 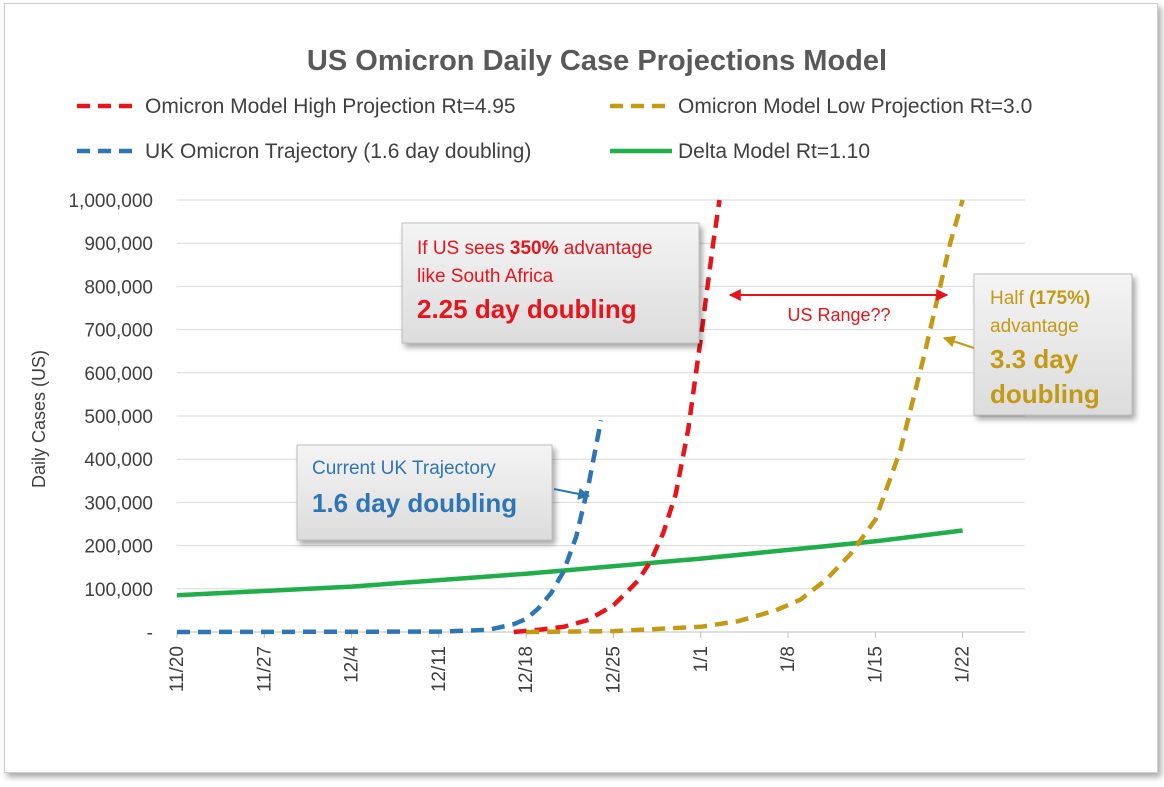 I want to click on chart-title: US Omicron Daily Case Projections Model, so click(x=597, y=61).